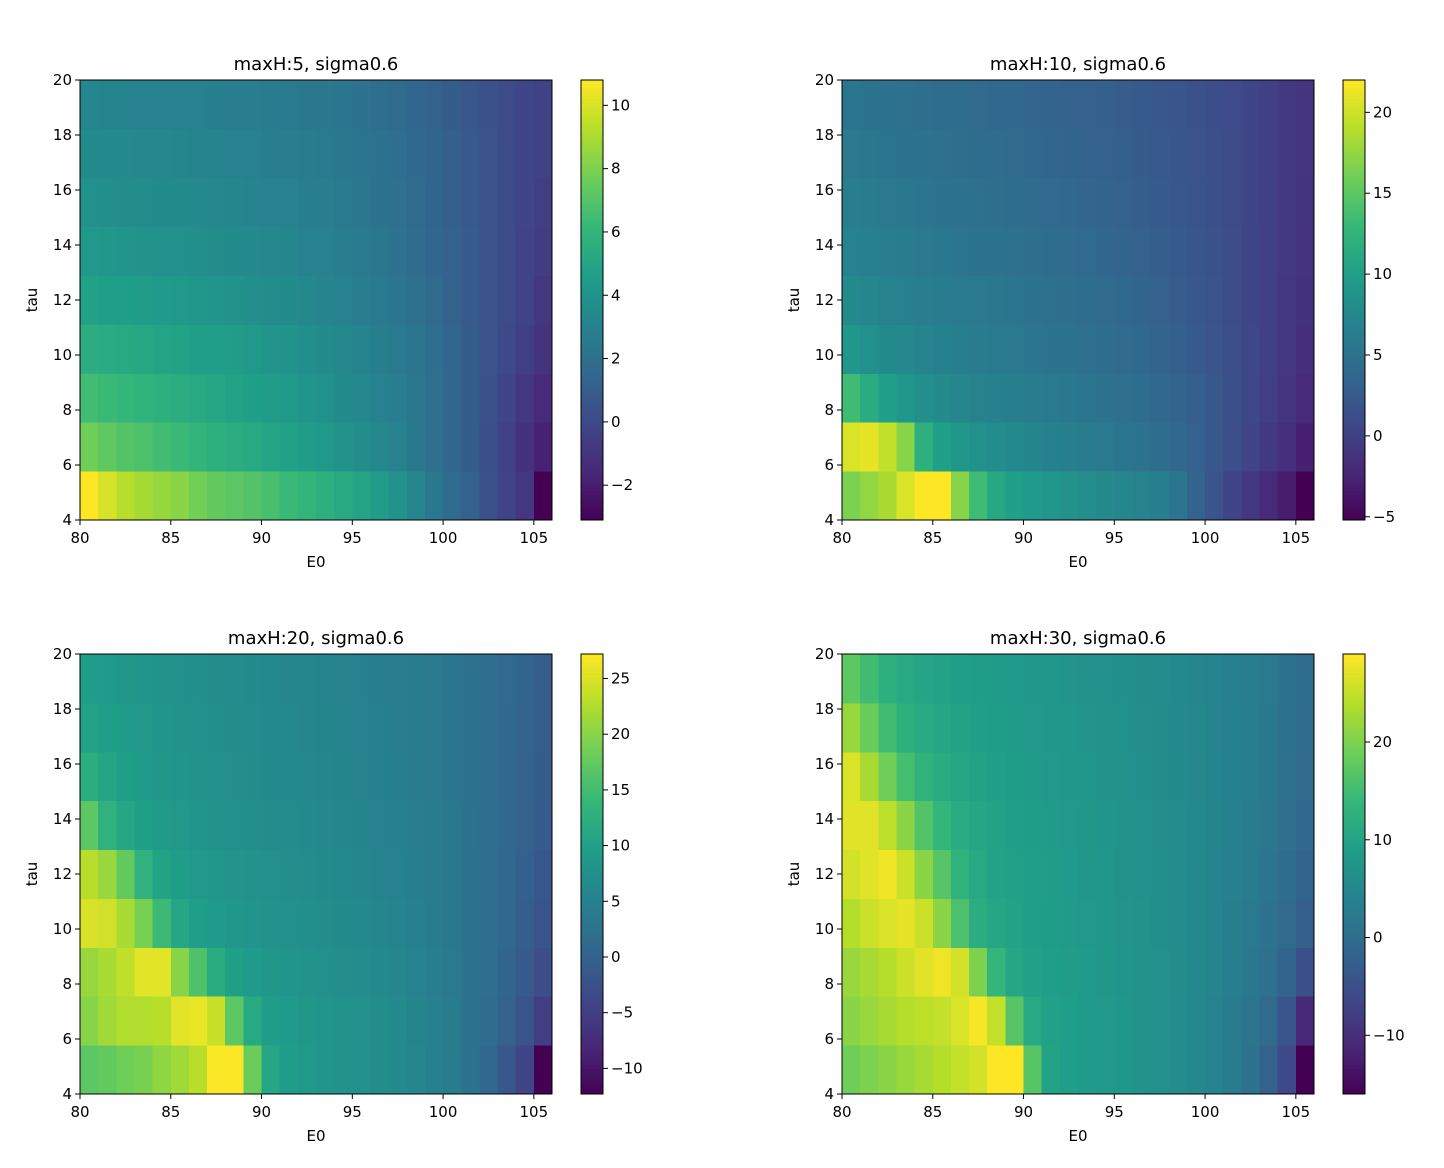  Describe the element at coordinates (824, 135) in the screenshot. I see `y-tick-label: 18` at that location.